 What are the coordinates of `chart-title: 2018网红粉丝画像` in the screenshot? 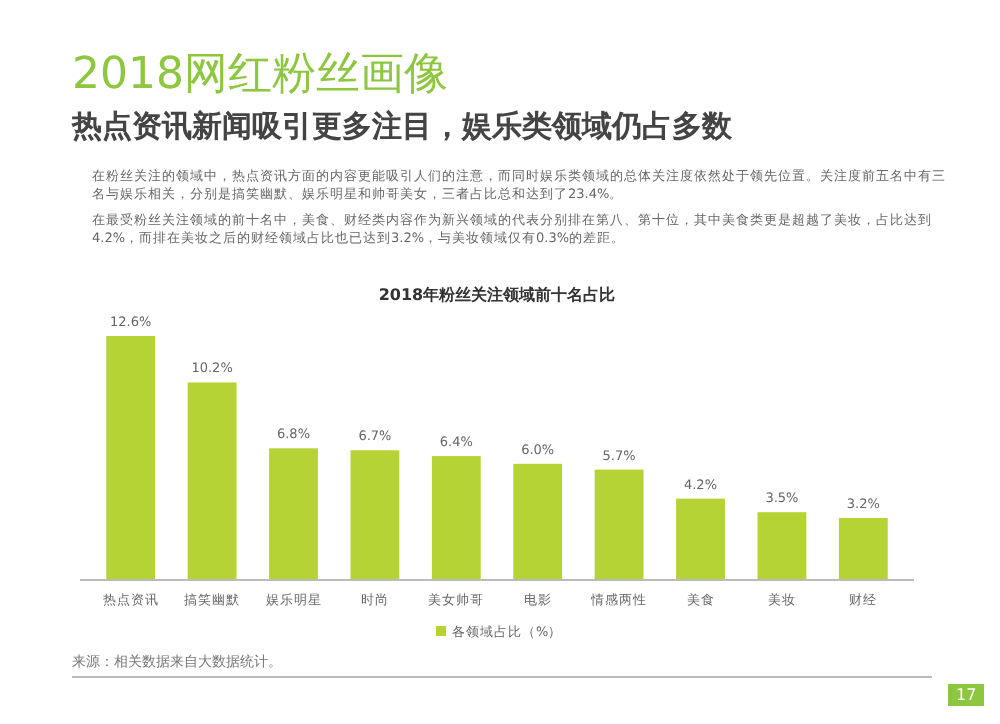 It's located at (260, 76).